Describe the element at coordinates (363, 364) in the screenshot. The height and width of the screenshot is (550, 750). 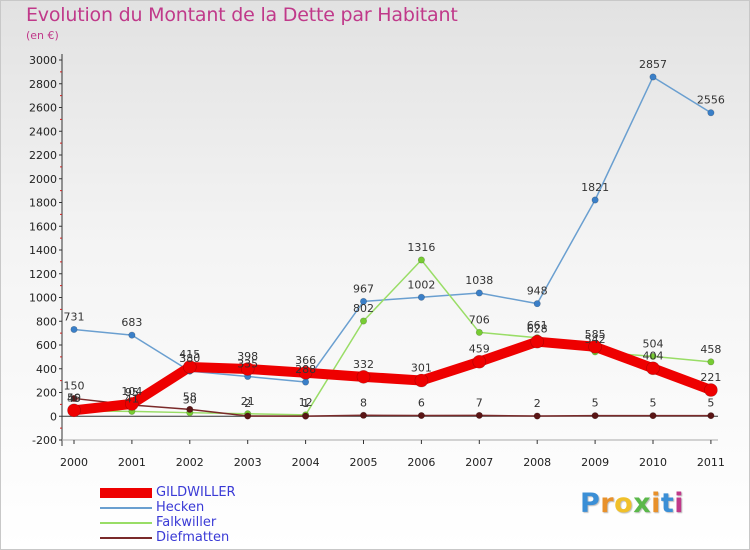
I see `data-label-gildwiller: 332` at that location.